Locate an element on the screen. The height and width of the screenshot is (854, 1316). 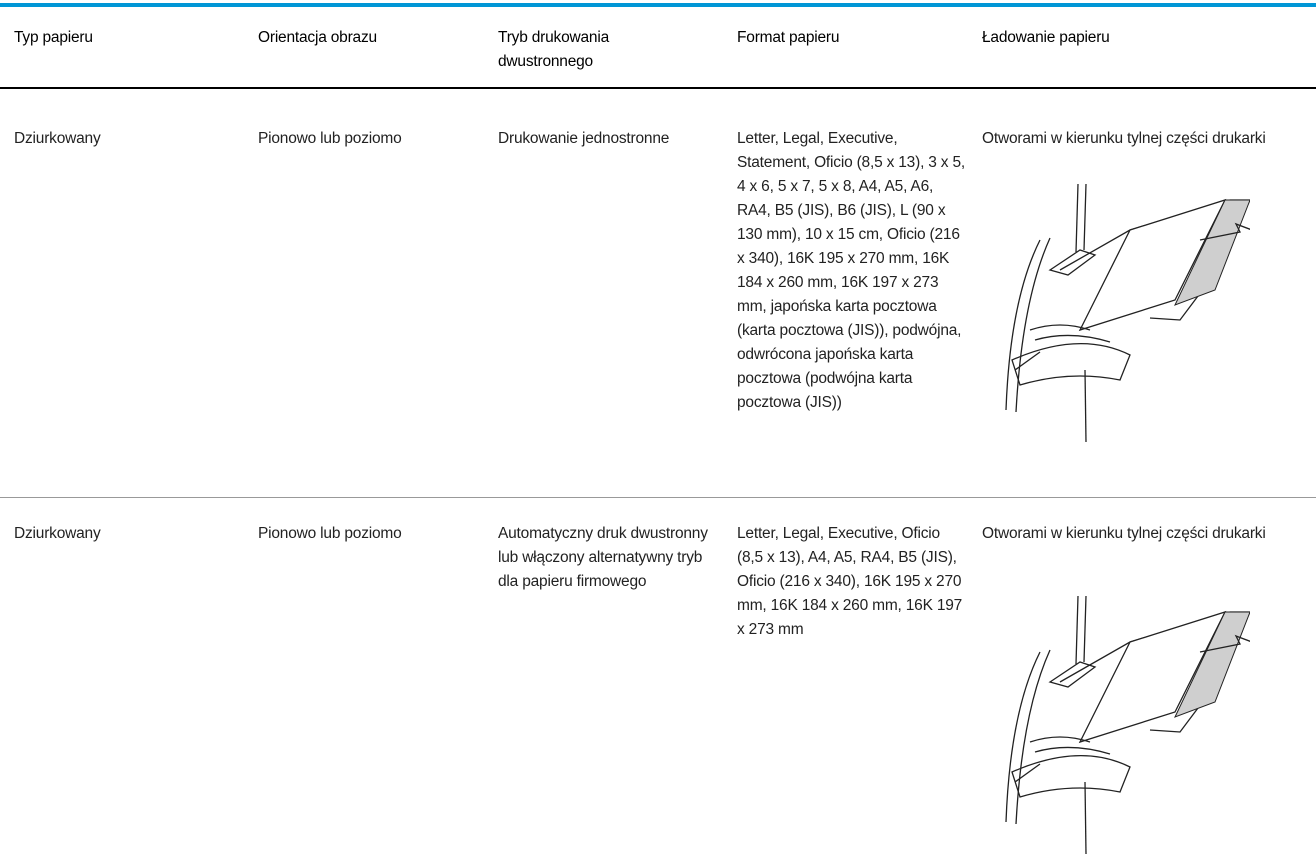
top-rule is located at coordinates (658, 5).